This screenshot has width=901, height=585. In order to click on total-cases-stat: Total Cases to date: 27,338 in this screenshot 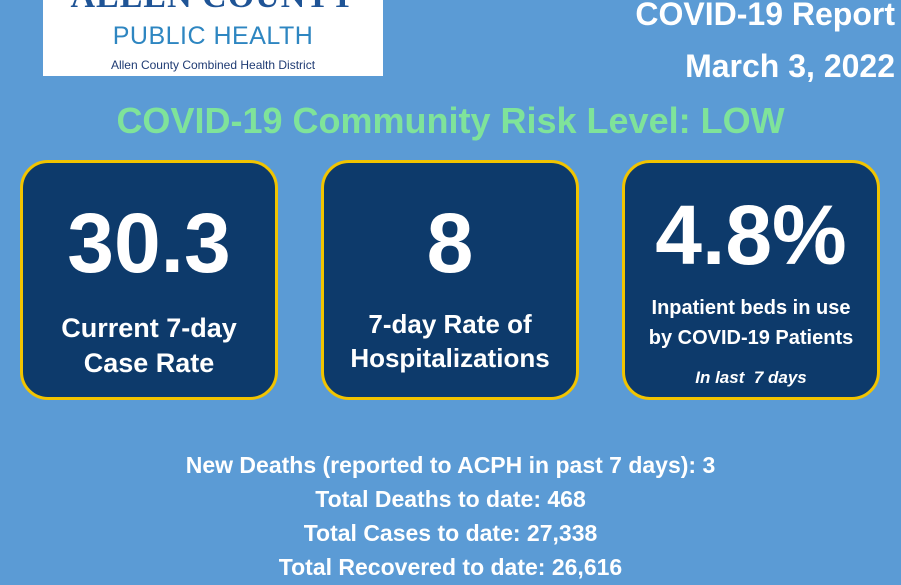, I will do `click(450, 533)`.